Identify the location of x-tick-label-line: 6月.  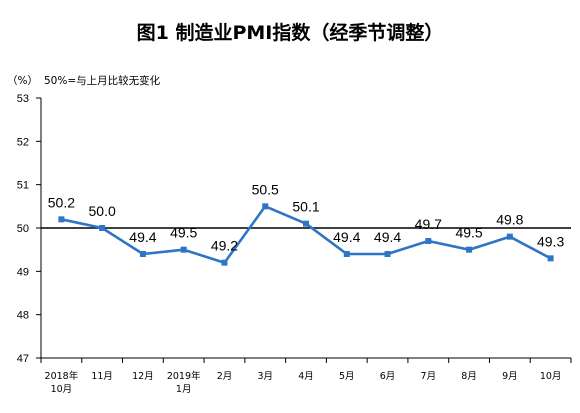
(388, 376).